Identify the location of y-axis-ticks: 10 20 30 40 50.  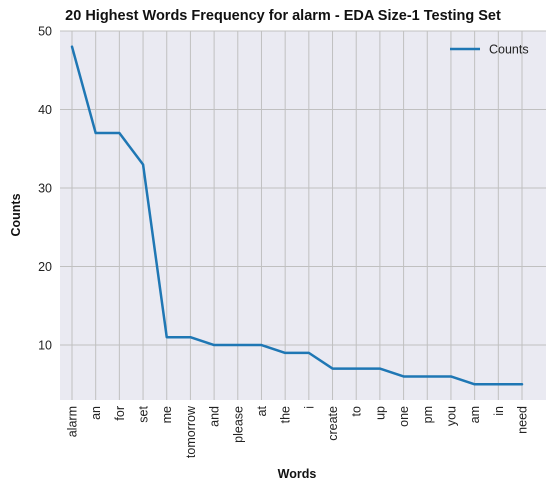
(45, 189).